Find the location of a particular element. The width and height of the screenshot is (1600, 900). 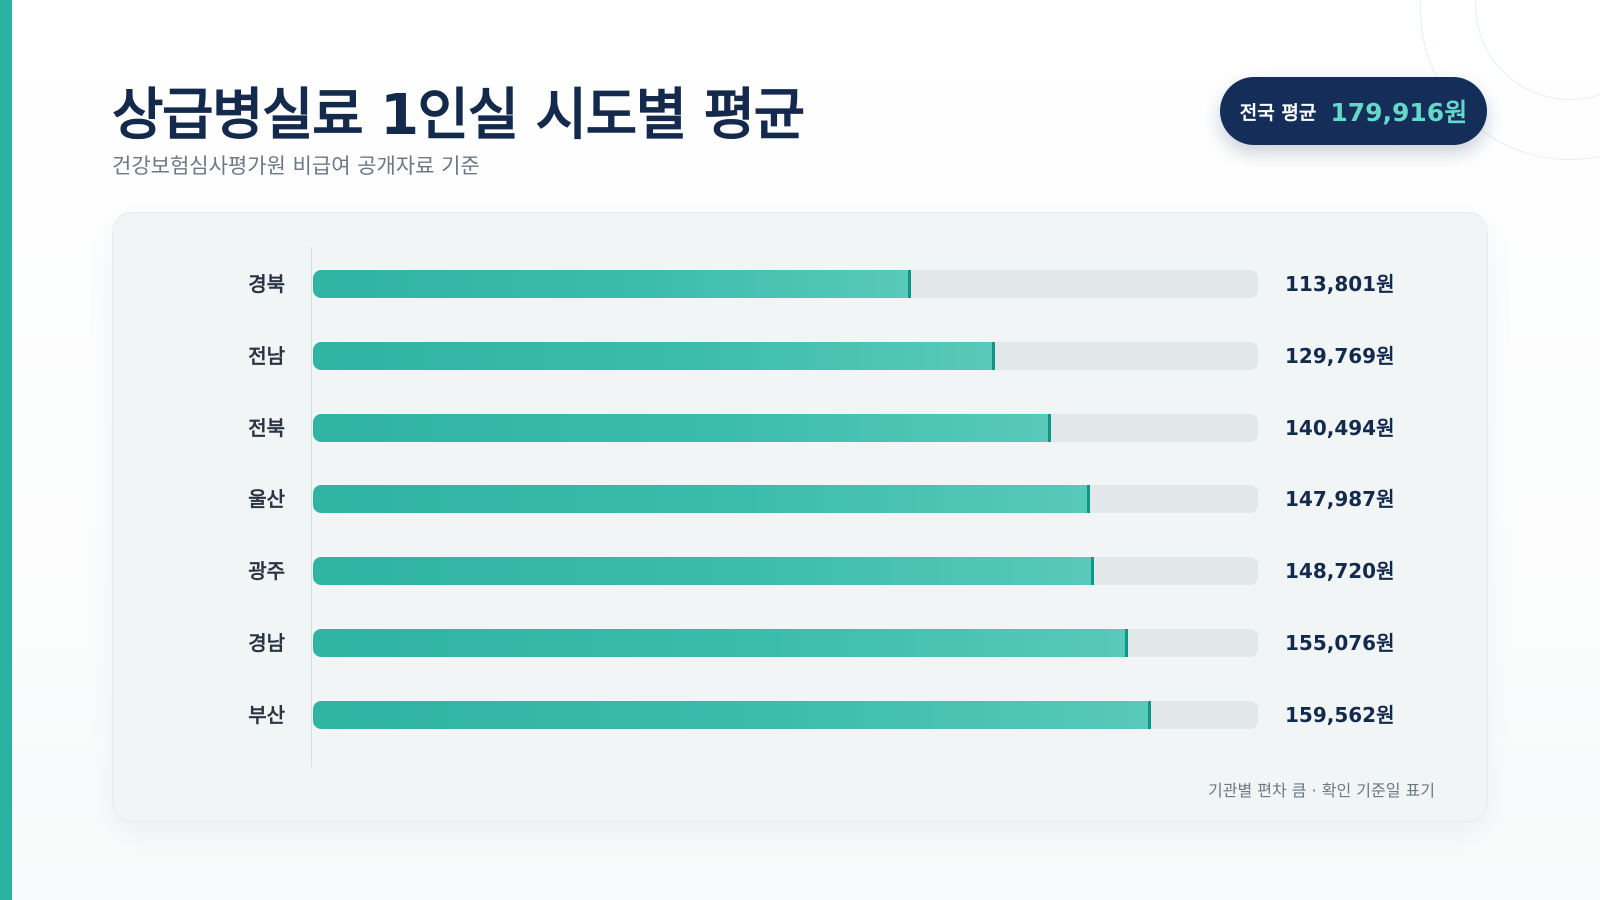

national-average-badge: 전국 평균 179,916원 is located at coordinates (1353, 111).